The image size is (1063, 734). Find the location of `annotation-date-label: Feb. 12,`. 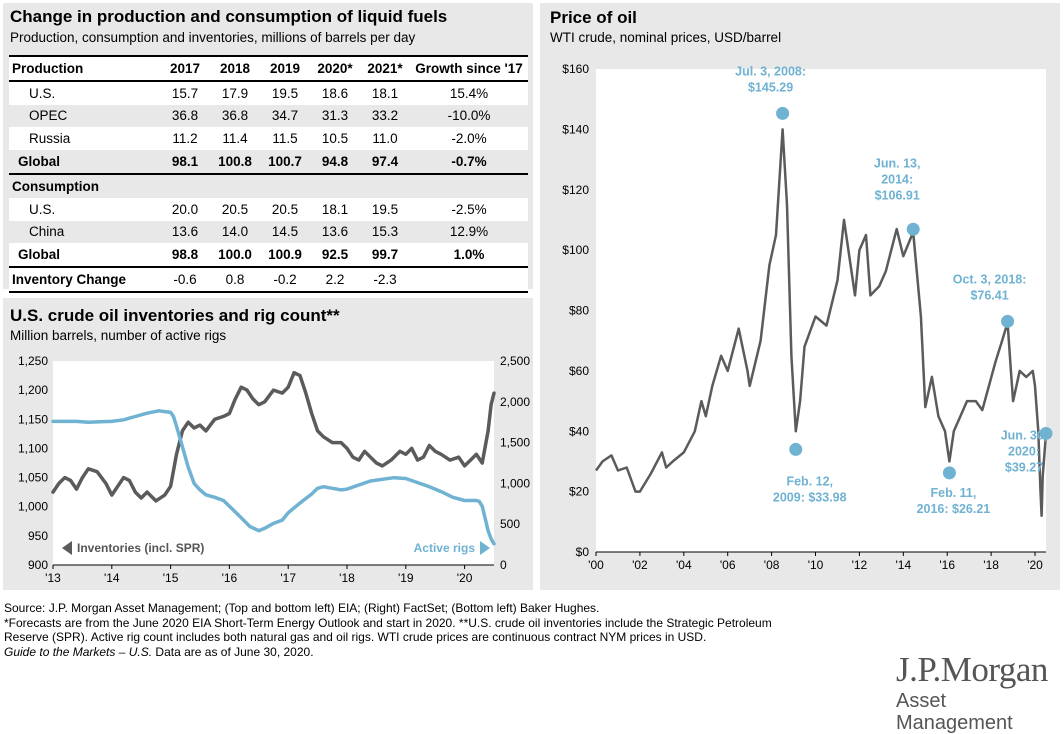

annotation-date-label: Feb. 12, is located at coordinates (809, 481).